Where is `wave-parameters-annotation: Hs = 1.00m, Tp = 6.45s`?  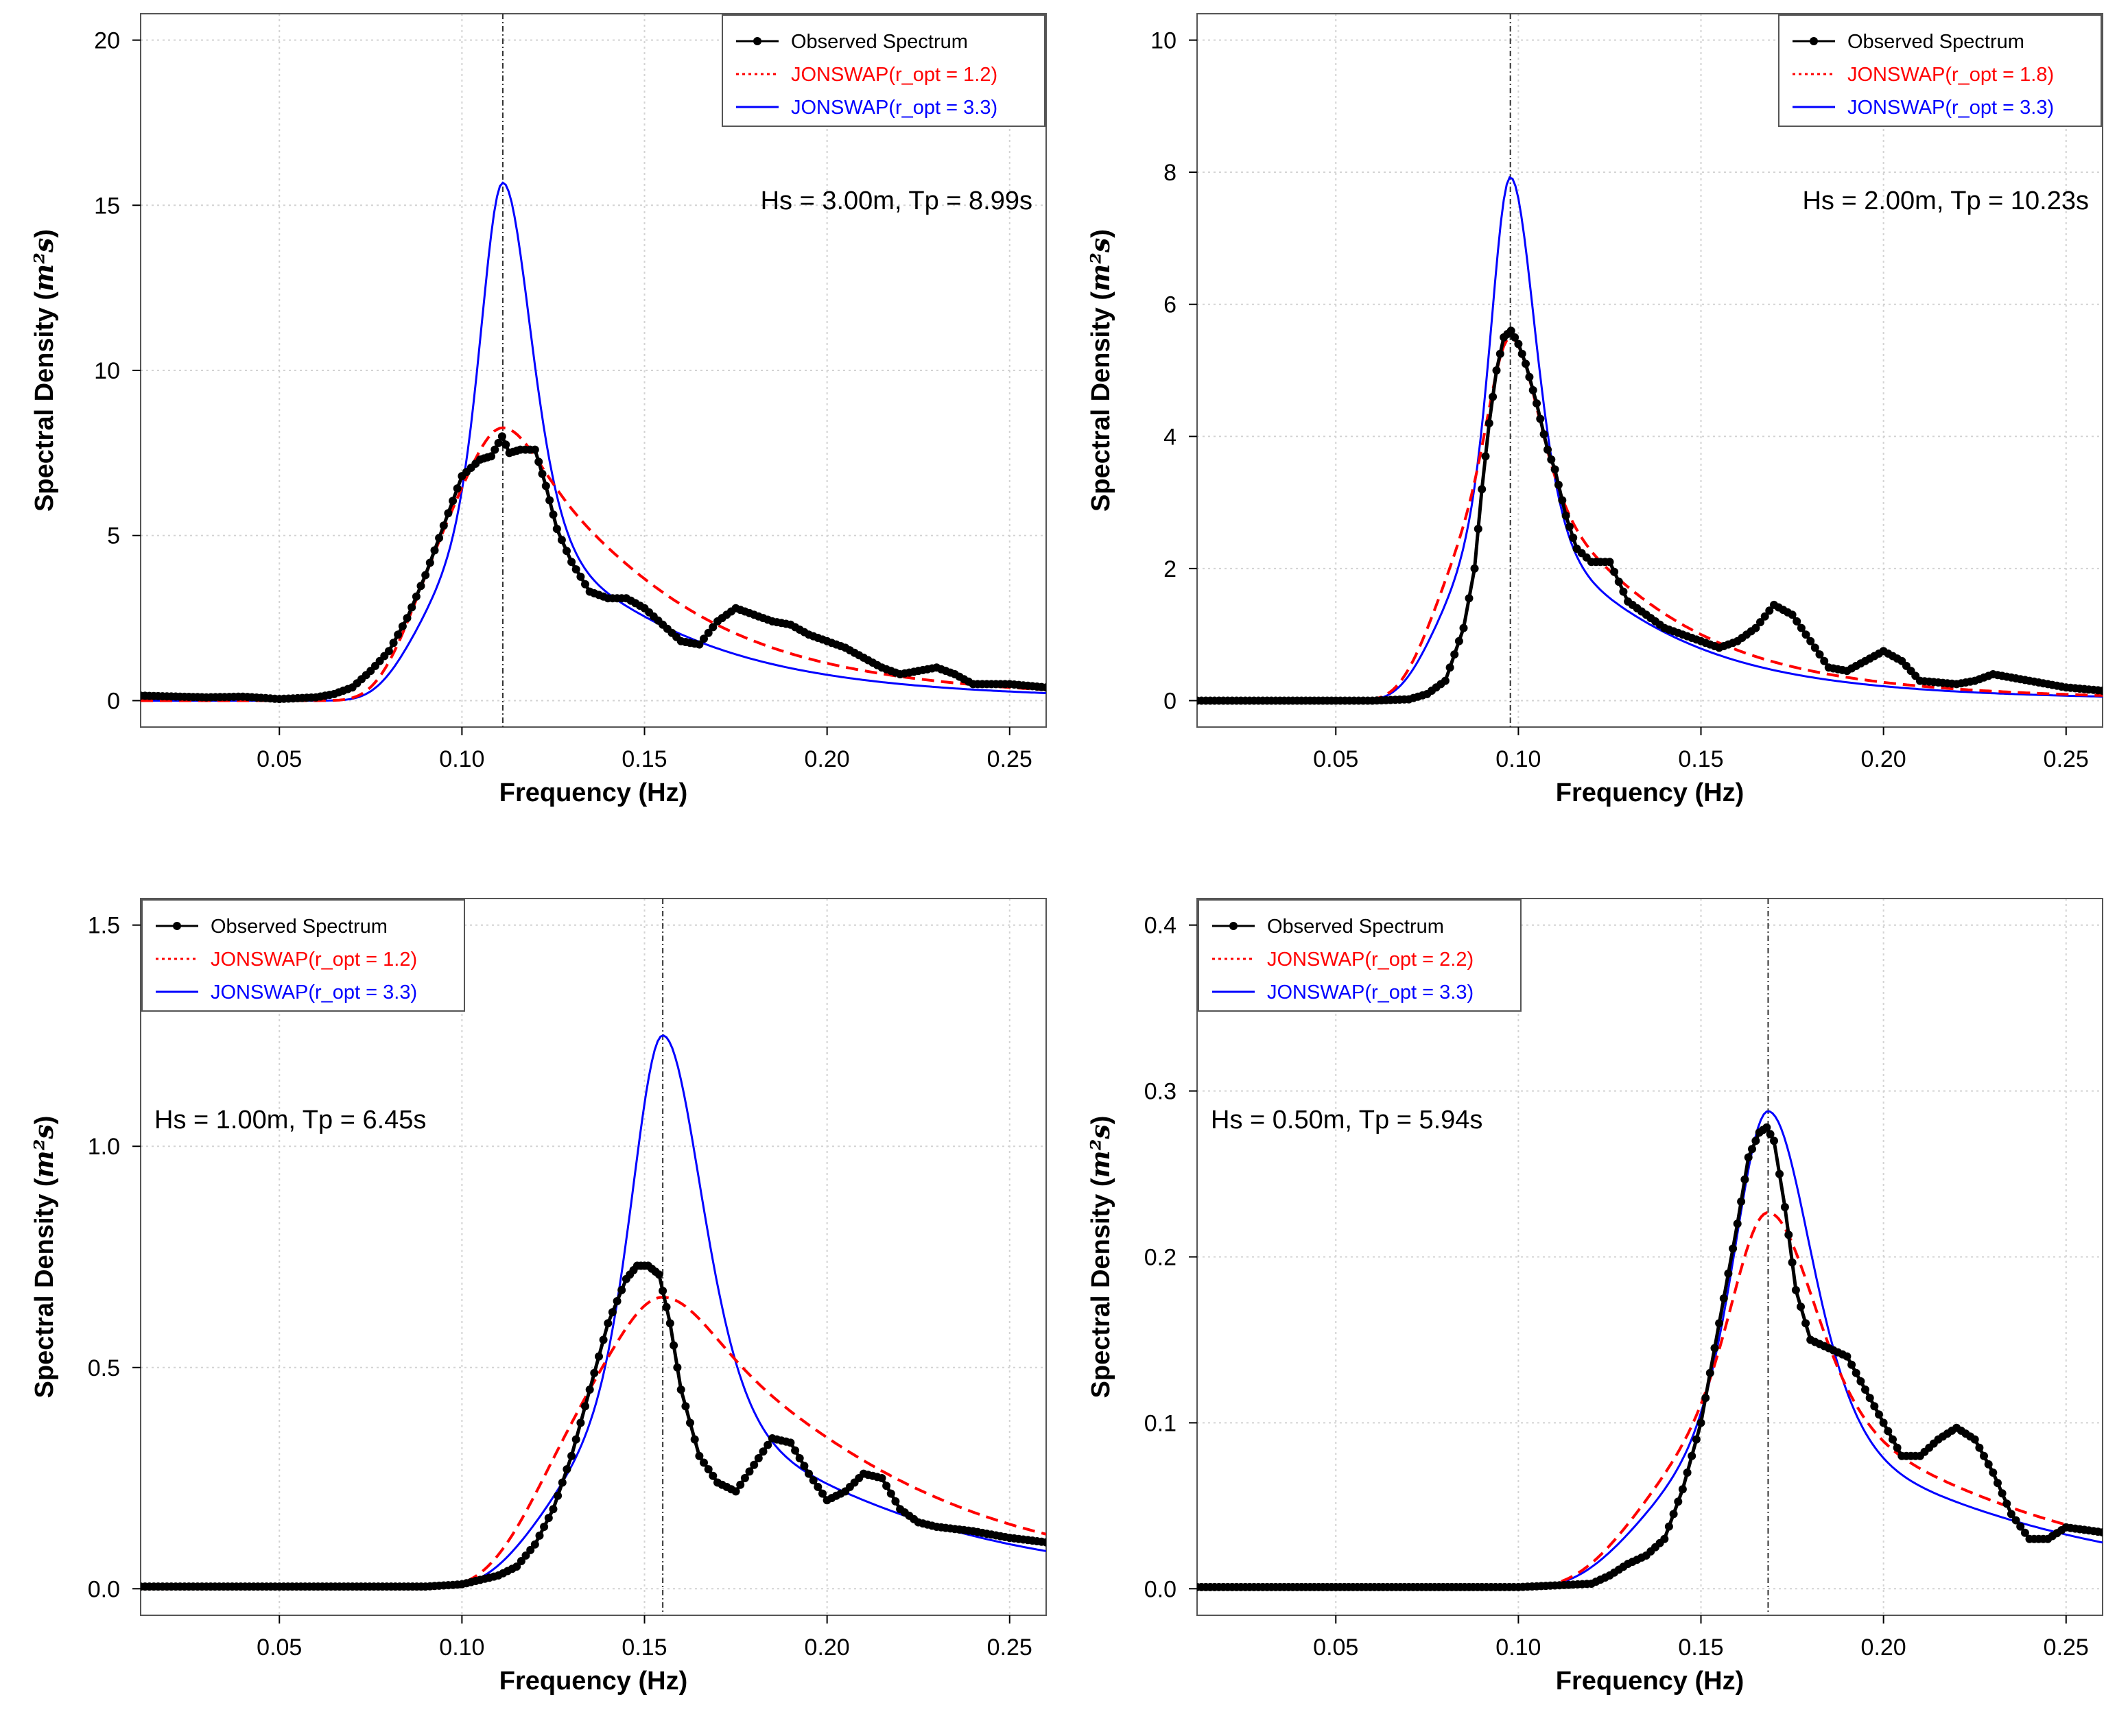 wave-parameters-annotation: Hs = 1.00m, Tp = 6.45s is located at coordinates (290, 1120).